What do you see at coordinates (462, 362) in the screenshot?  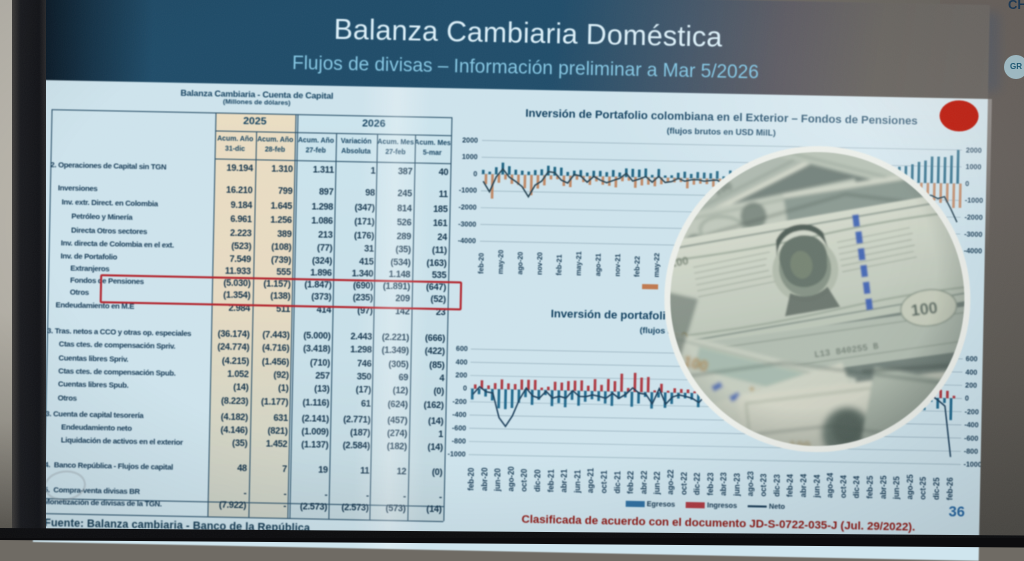 I see `svg-text: 400` at bounding box center [462, 362].